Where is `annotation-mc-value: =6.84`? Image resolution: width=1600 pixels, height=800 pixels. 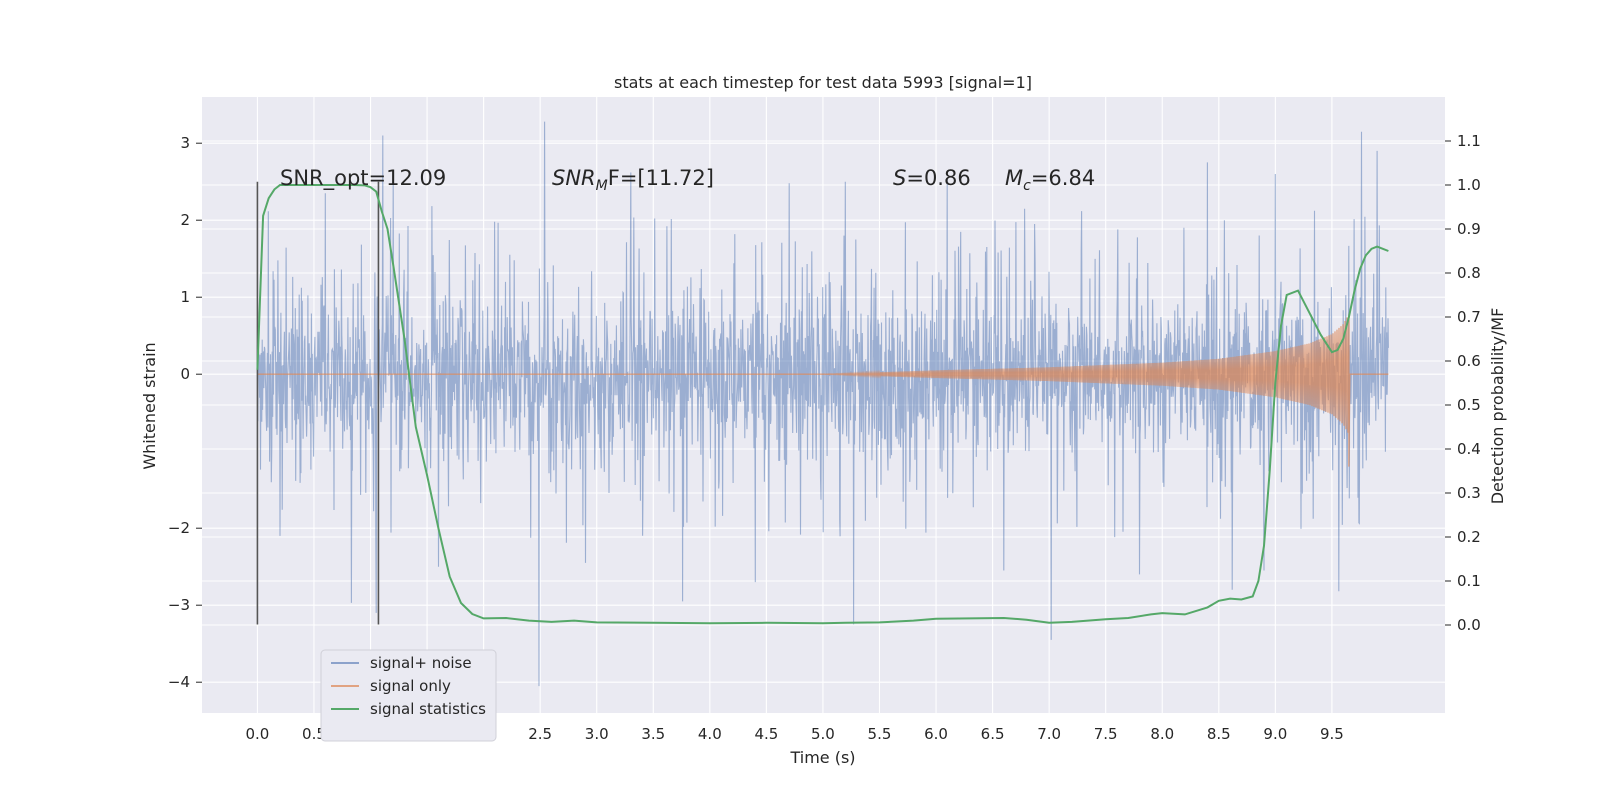
annotation-mc-value: =6.84 is located at coordinates (1063, 178).